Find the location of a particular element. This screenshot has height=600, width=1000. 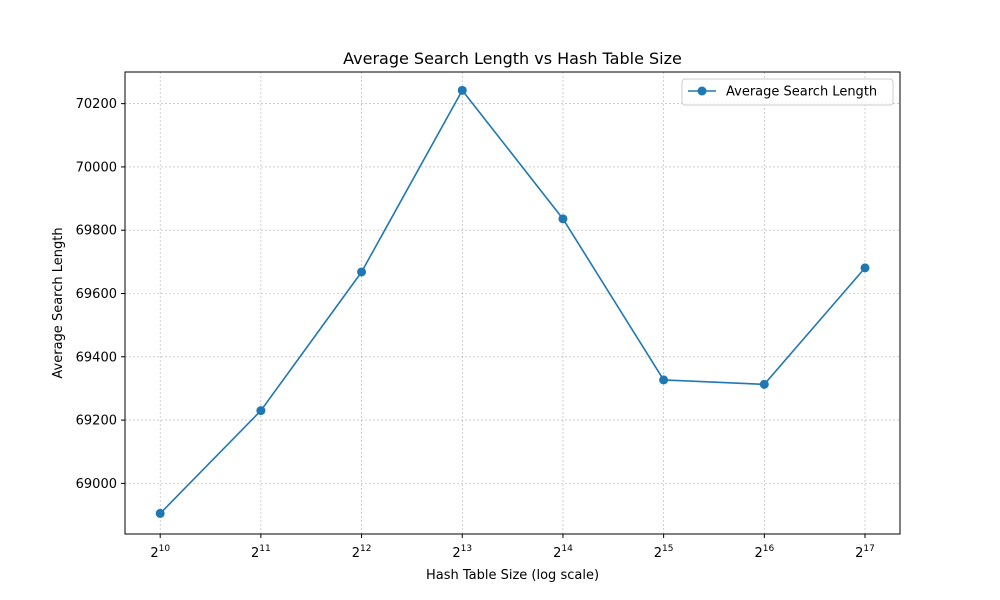

y-axis-ticks: 69000 69200 69400 69600 69800 70000 70200 is located at coordinates (100, 294).